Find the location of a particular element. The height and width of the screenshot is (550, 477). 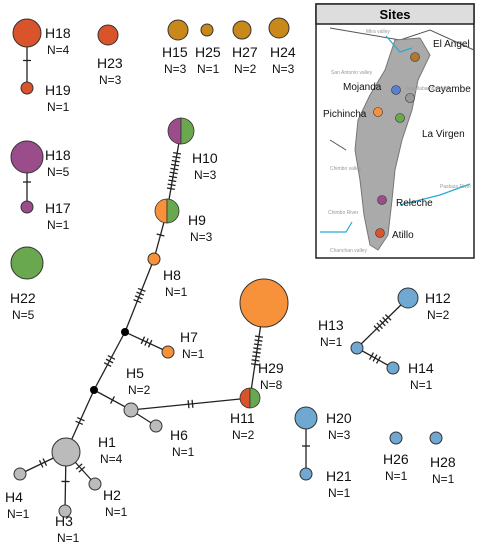

map-feature-label: Chimbo valley is located at coordinates (346, 169).